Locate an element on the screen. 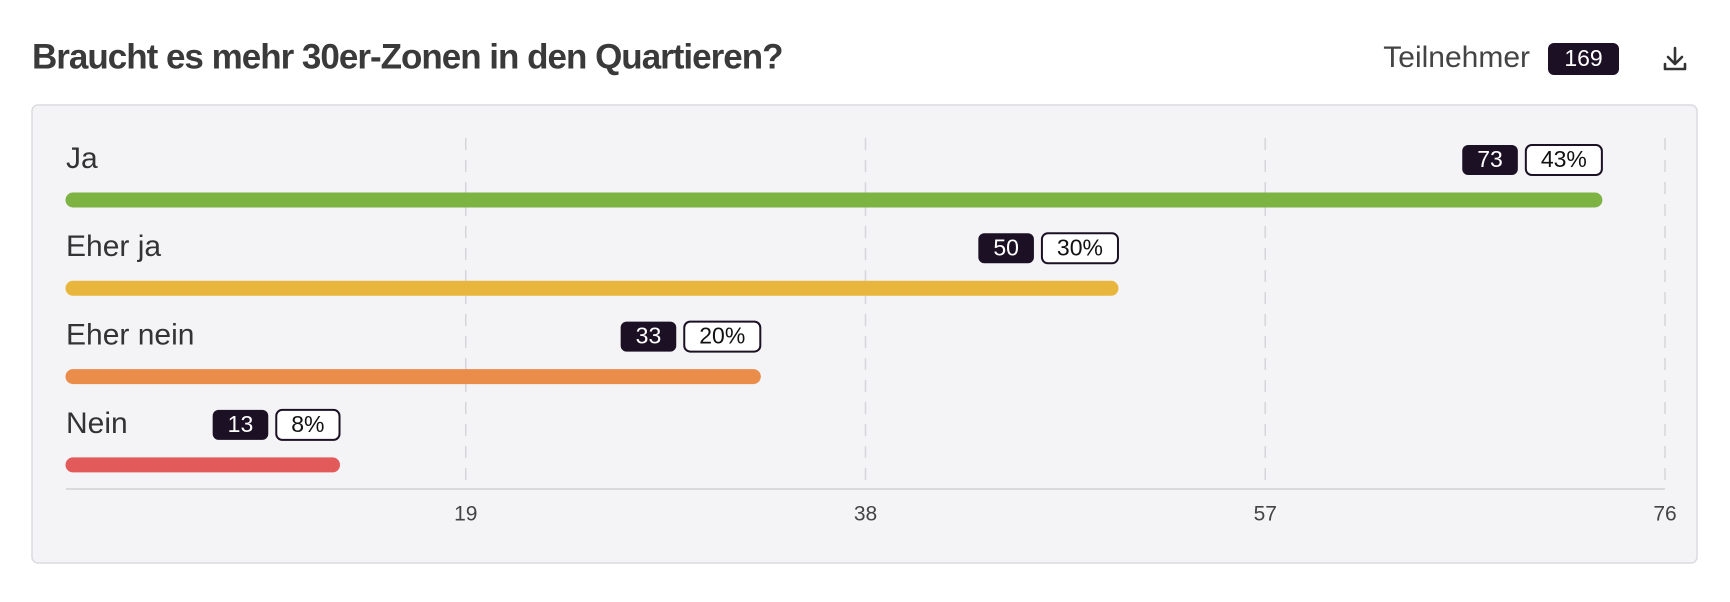  download-button is located at coordinates (1675, 58).